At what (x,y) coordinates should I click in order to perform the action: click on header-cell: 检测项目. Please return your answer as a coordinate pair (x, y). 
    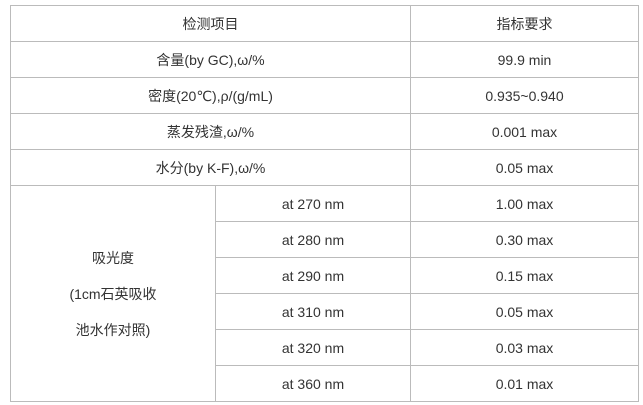
    Looking at the image, I should click on (210, 23).